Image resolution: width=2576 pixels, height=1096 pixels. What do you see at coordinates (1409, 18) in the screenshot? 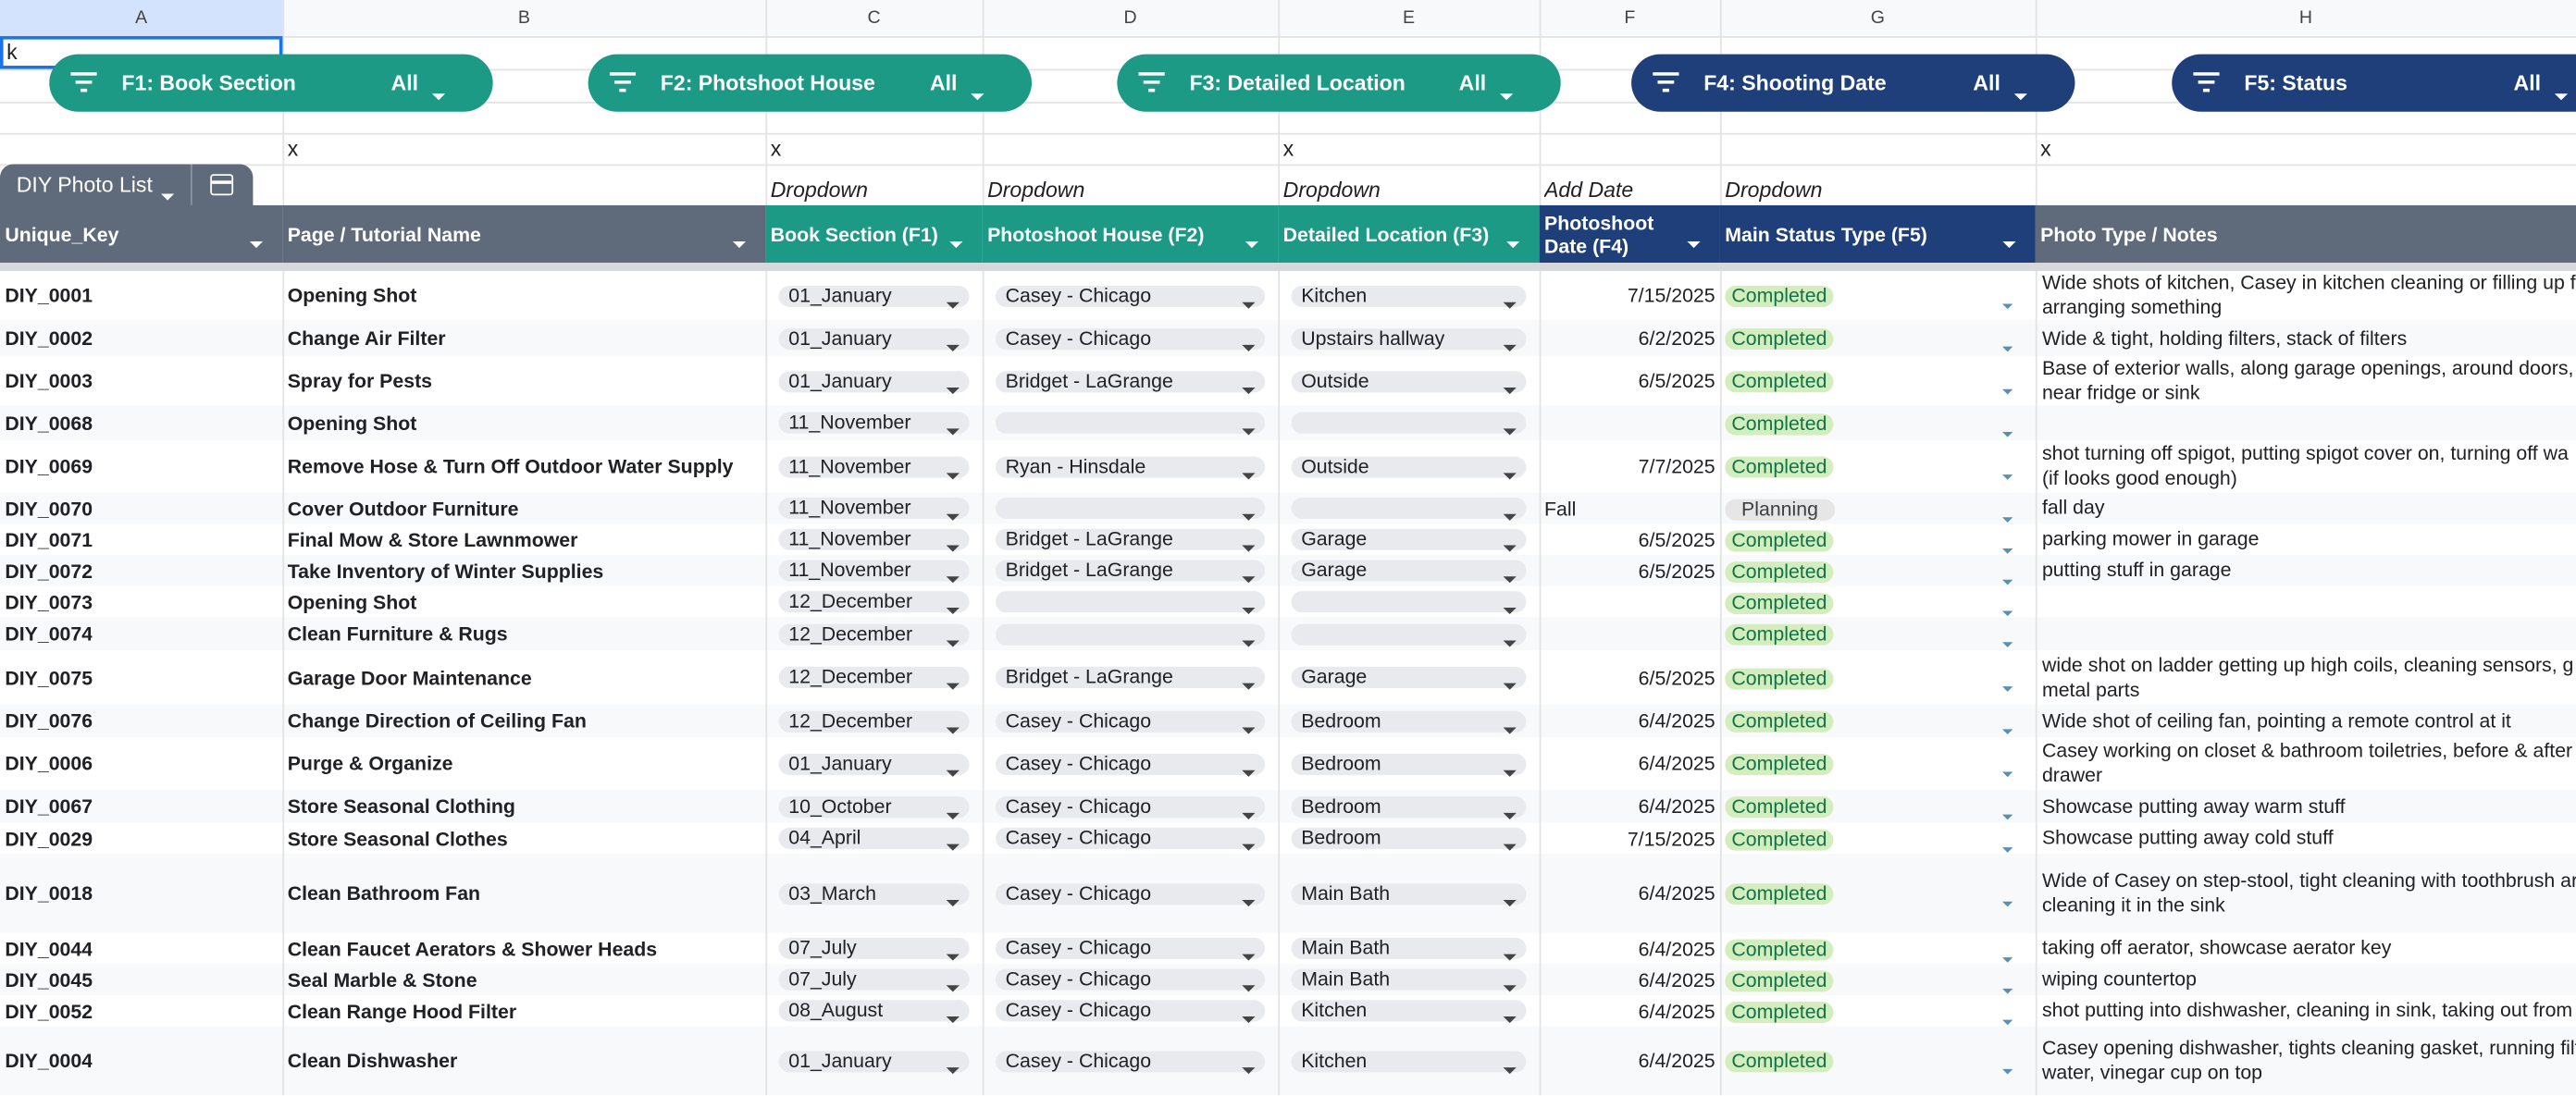
I see `column-letter: E` at bounding box center [1409, 18].